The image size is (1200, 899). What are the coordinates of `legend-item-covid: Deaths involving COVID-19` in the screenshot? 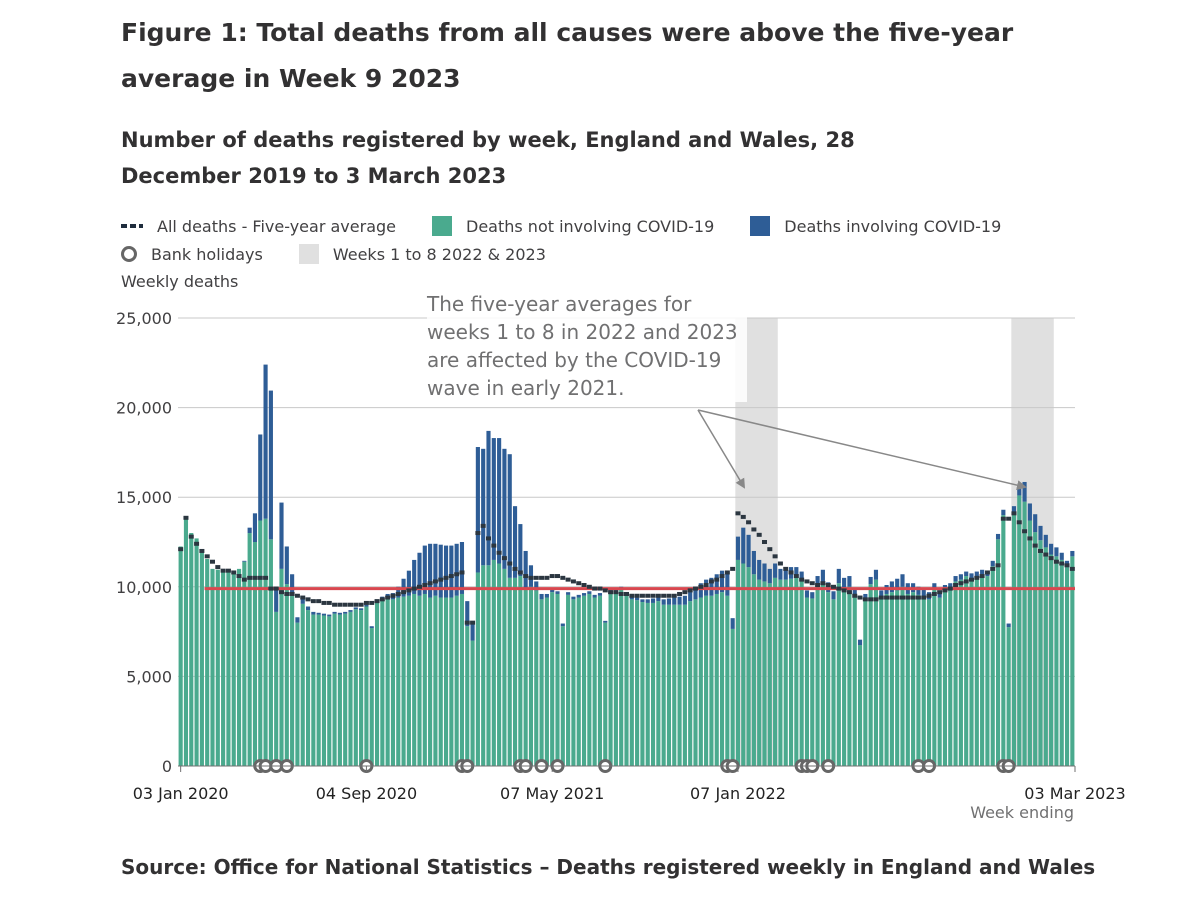 It's located at (875, 226).